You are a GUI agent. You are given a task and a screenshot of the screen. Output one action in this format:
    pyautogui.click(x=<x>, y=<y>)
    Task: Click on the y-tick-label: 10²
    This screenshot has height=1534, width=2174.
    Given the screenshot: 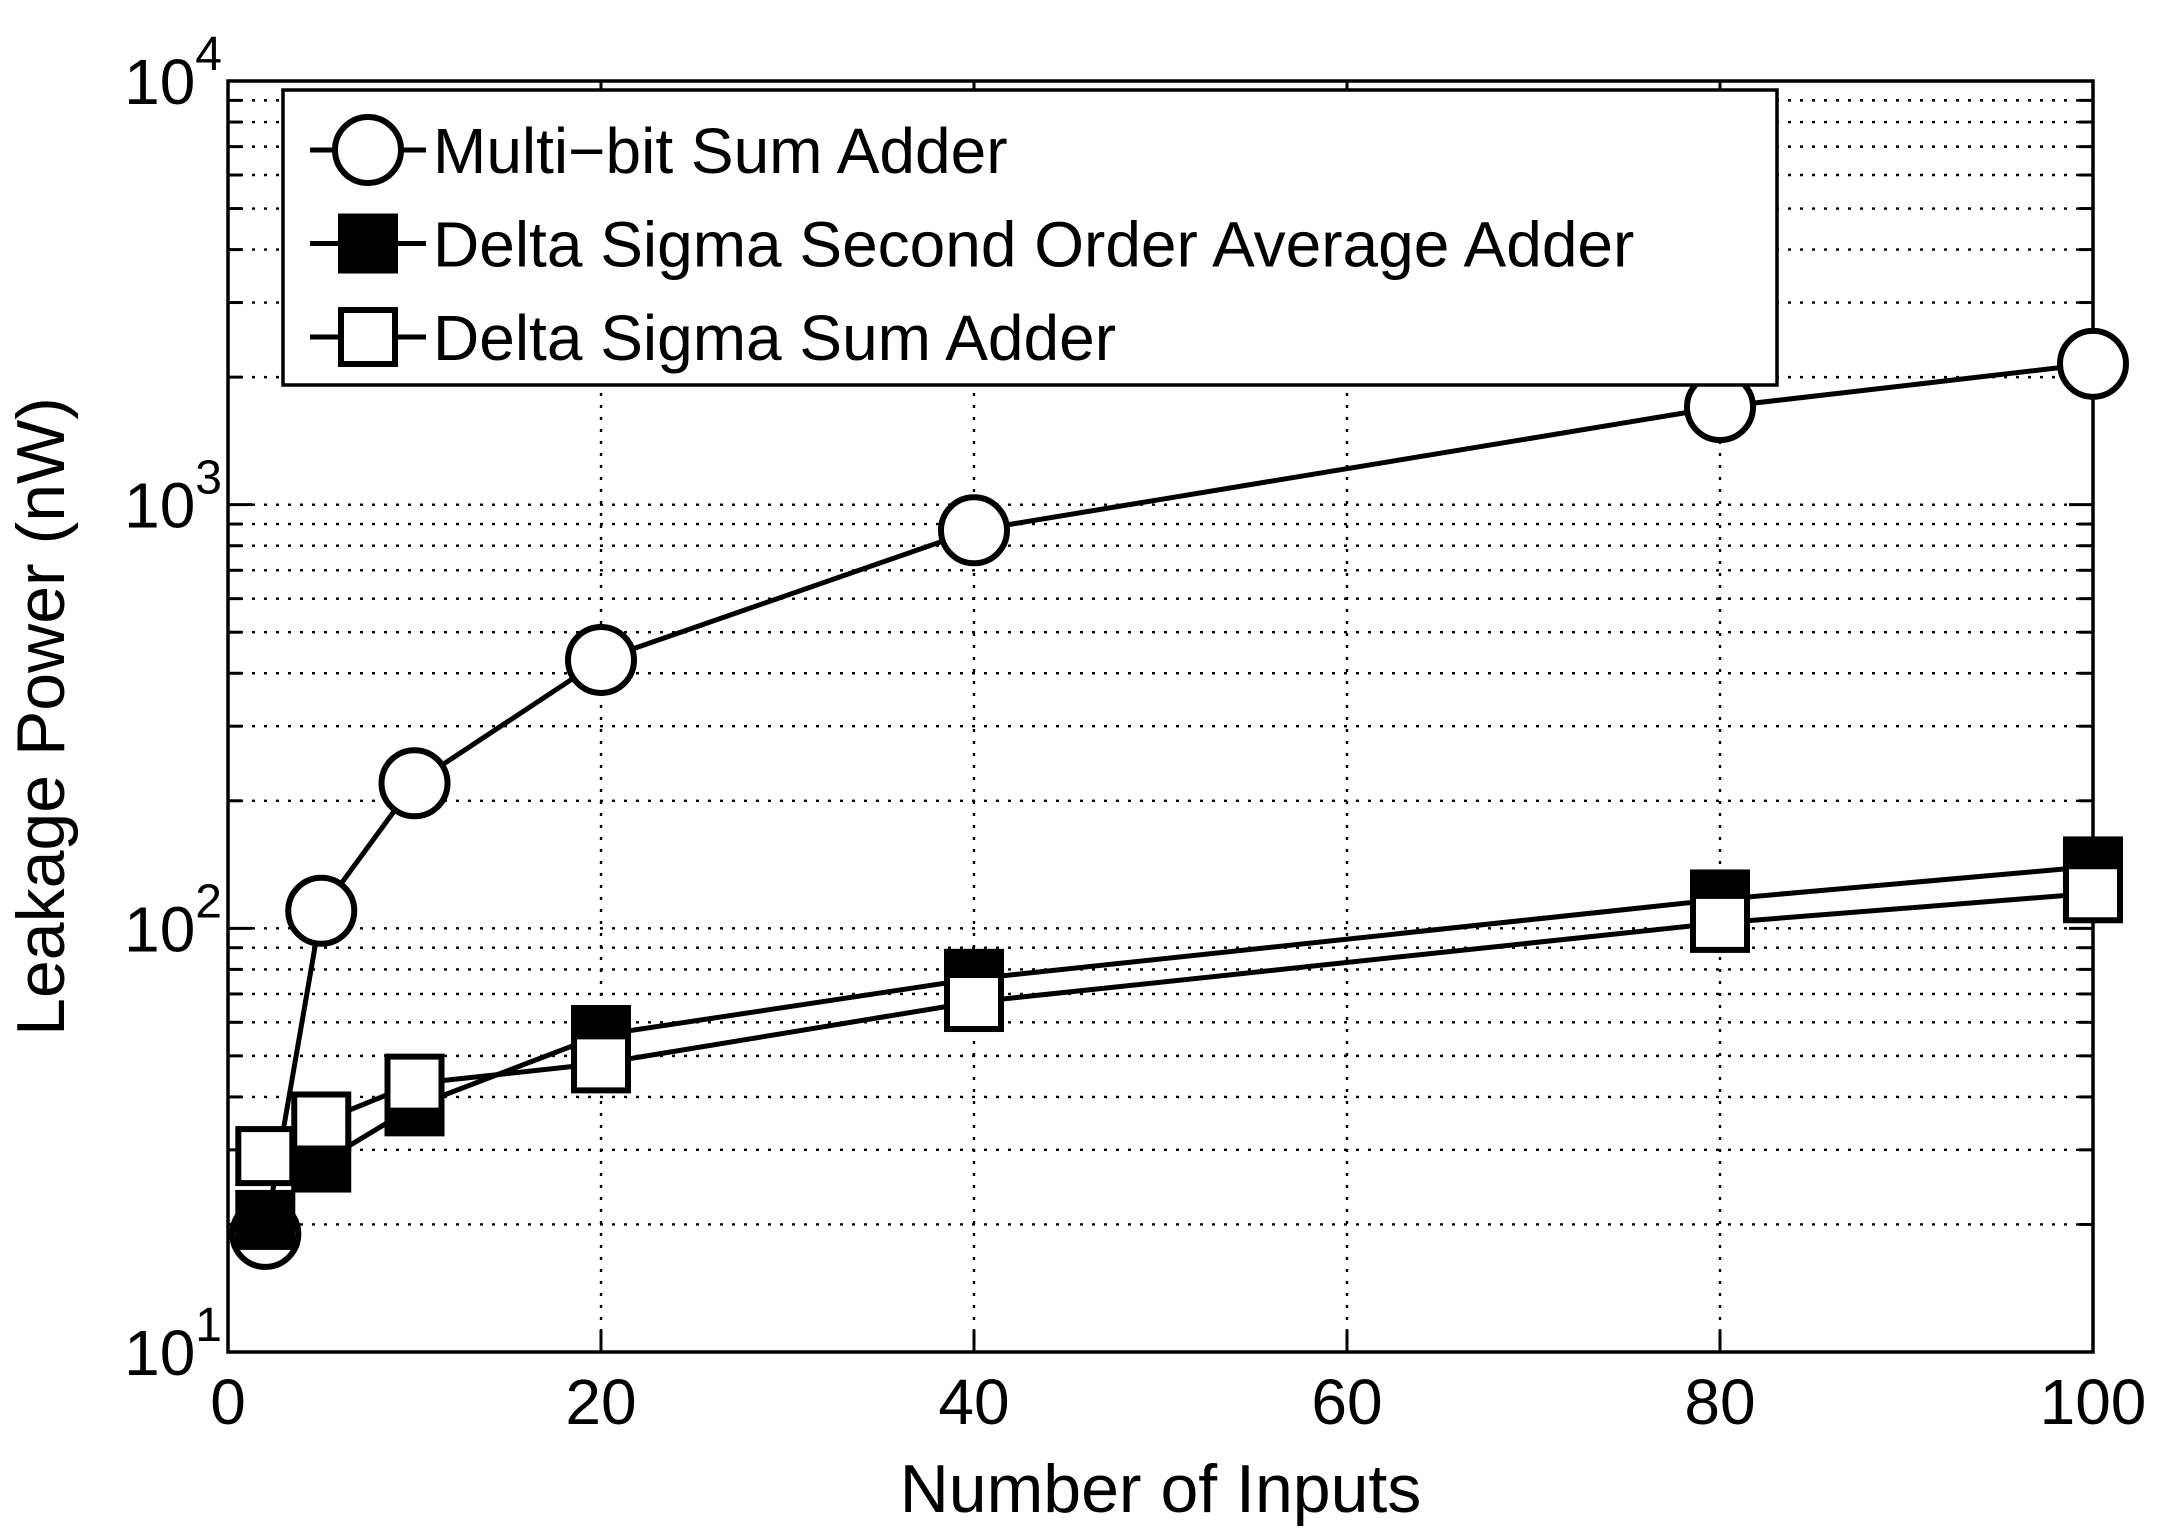 What is the action you would take?
    pyautogui.click(x=173, y=920)
    